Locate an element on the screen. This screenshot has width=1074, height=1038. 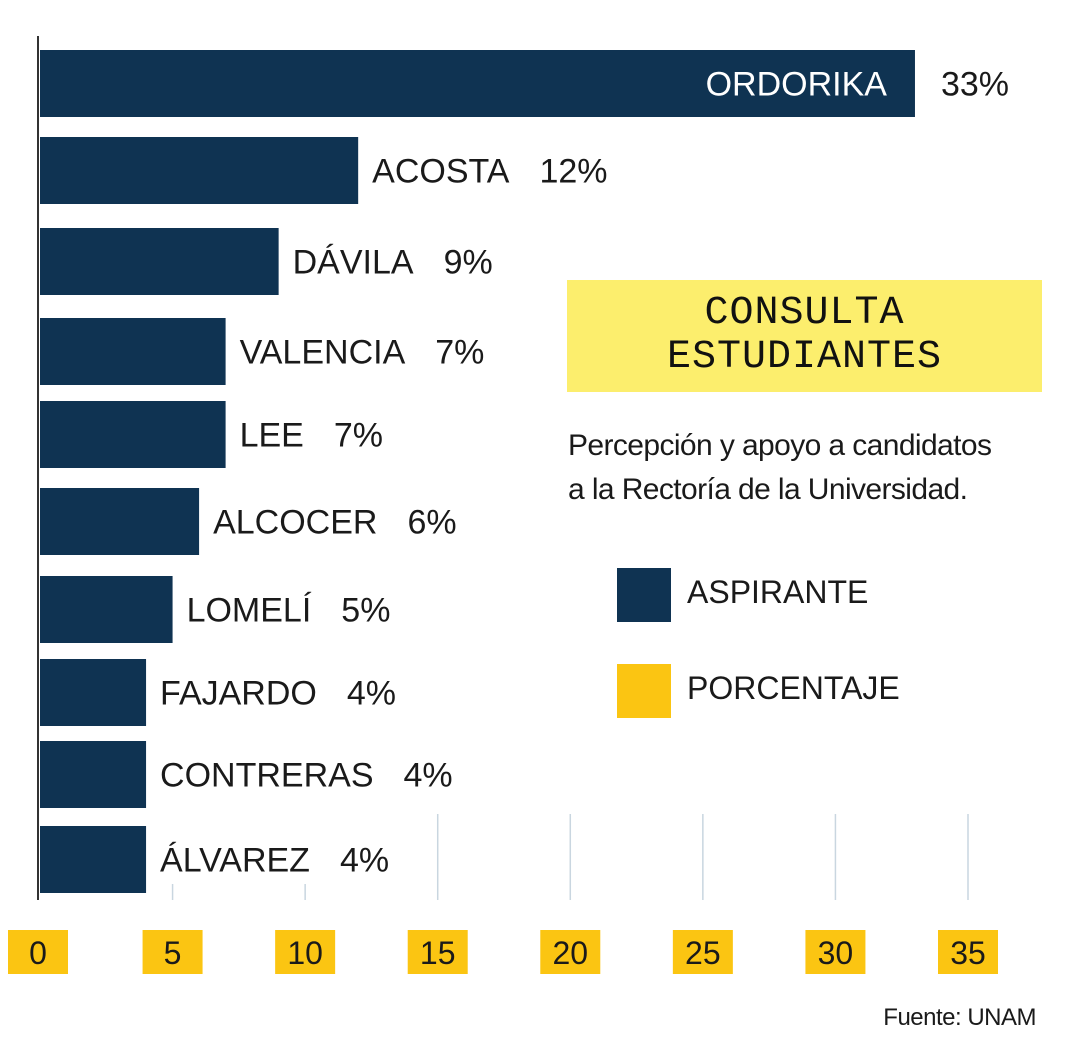
bar-label-6: LOMELÍ is located at coordinates (249, 611).